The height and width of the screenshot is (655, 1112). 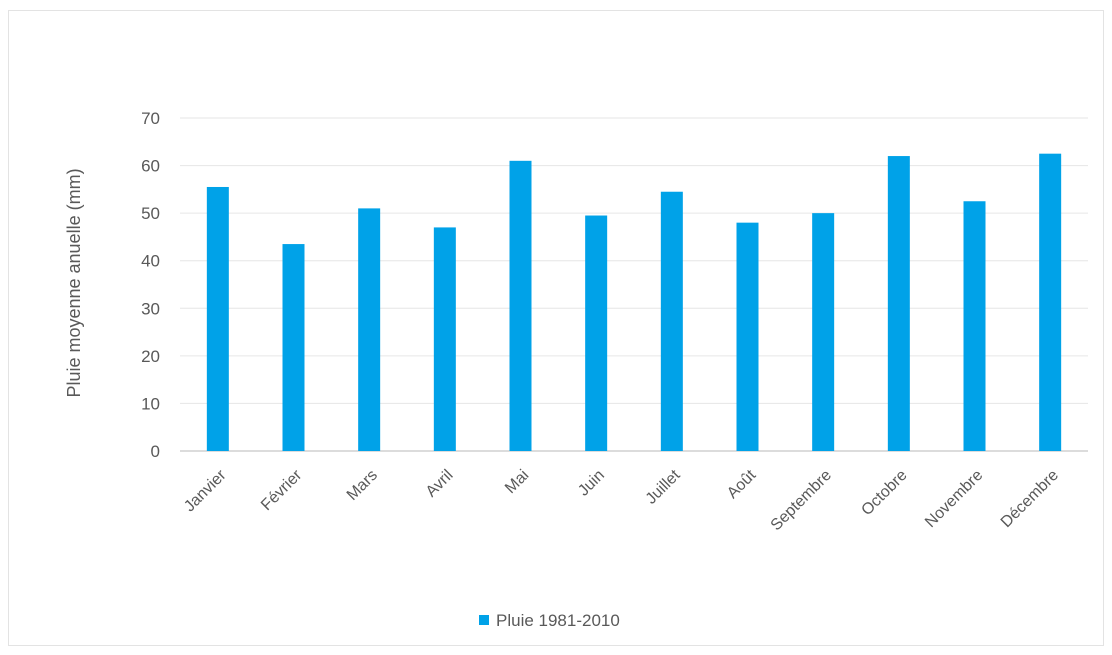 What do you see at coordinates (150, 213) in the screenshot?
I see `y-tick-label: 50` at bounding box center [150, 213].